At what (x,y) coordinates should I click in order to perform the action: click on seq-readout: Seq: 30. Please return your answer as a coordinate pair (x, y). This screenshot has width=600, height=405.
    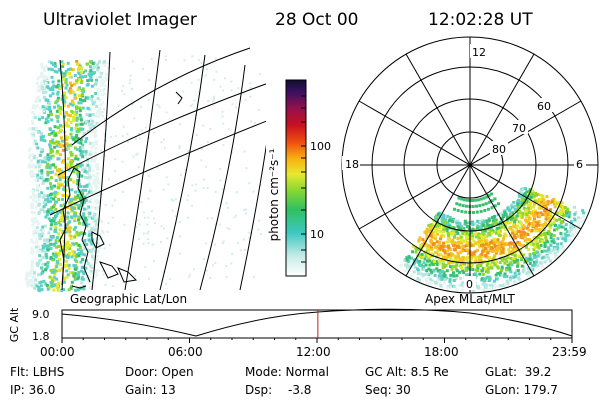
    Looking at the image, I should click on (388, 390).